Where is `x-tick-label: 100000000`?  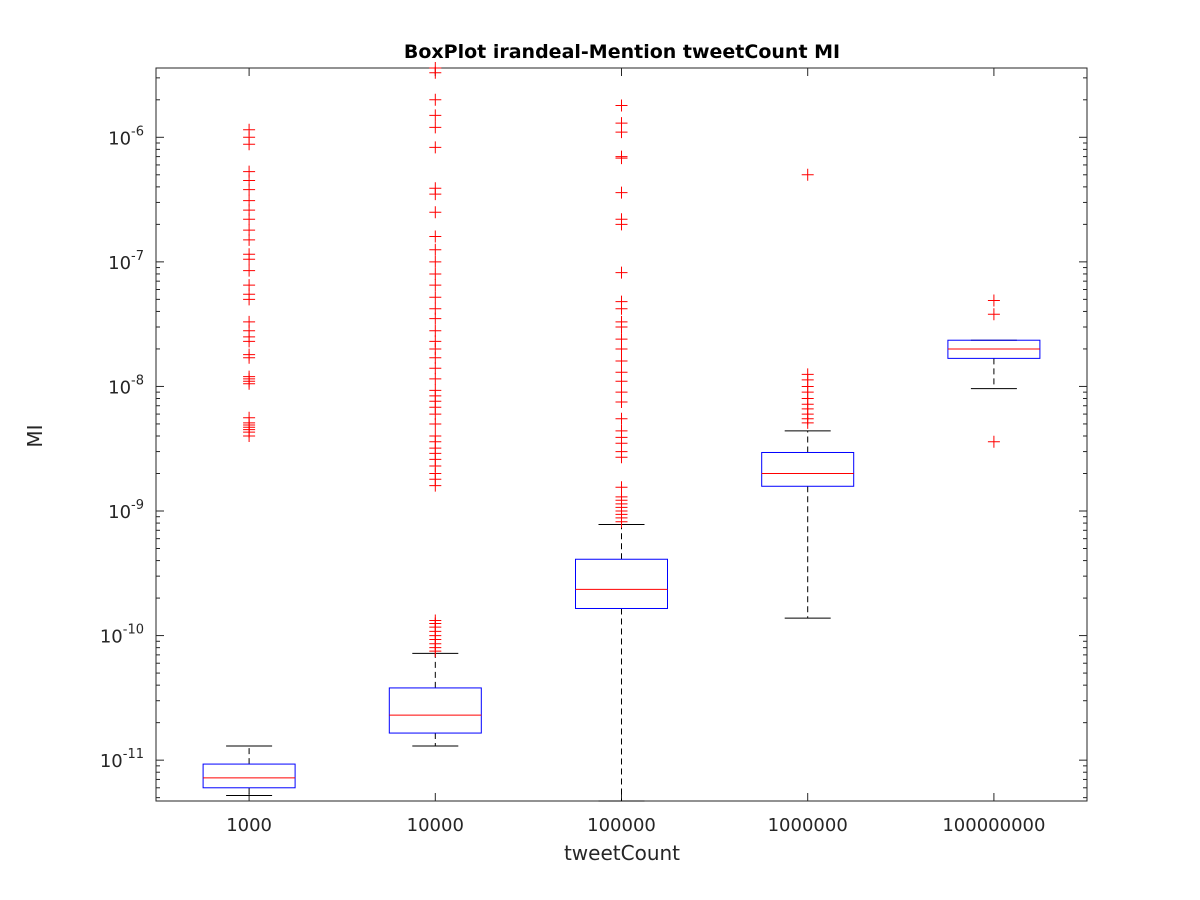
x-tick-label: 100000000 is located at coordinates (993, 825).